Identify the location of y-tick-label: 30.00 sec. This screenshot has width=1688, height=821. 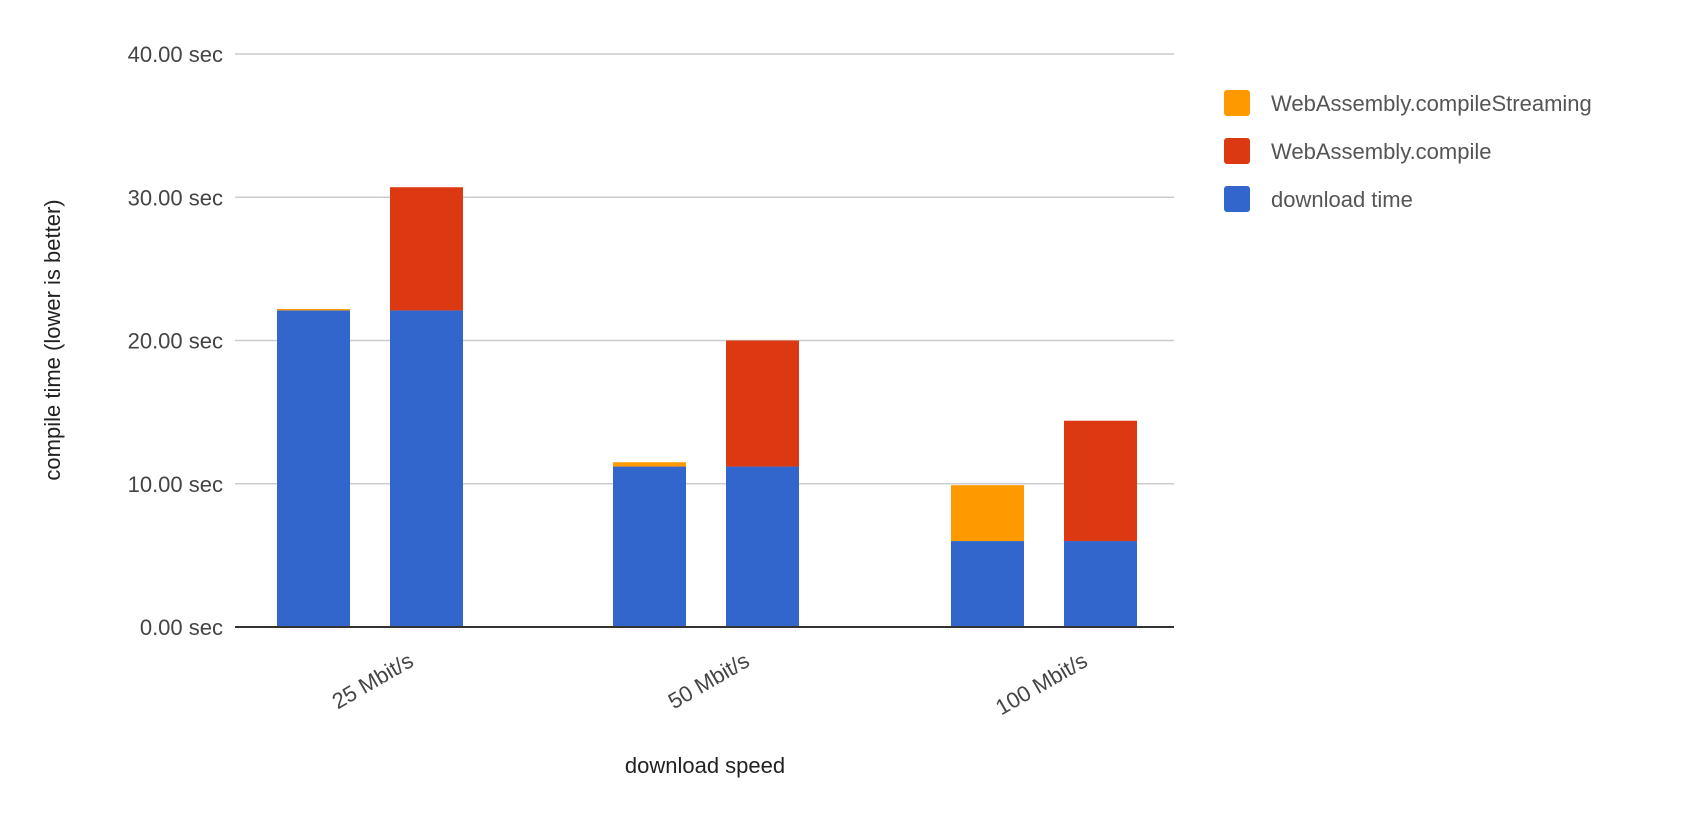
(175, 197).